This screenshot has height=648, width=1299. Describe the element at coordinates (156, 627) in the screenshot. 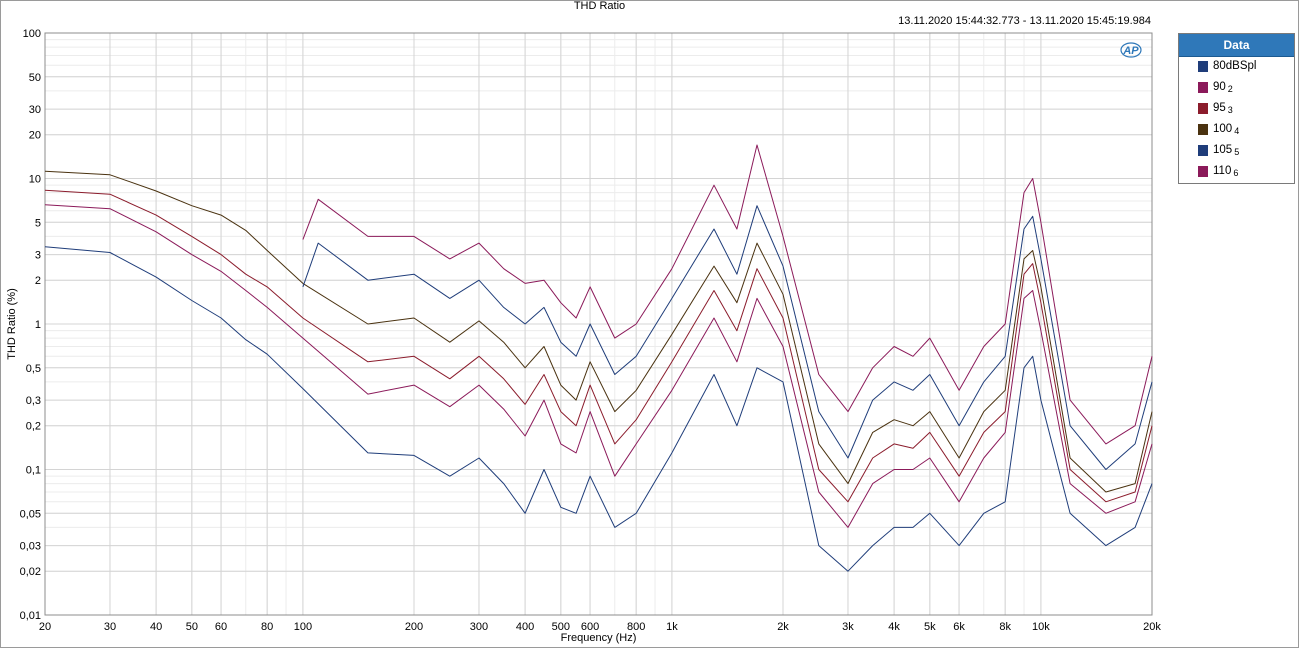

I see `x-tick-label: 40` at that location.